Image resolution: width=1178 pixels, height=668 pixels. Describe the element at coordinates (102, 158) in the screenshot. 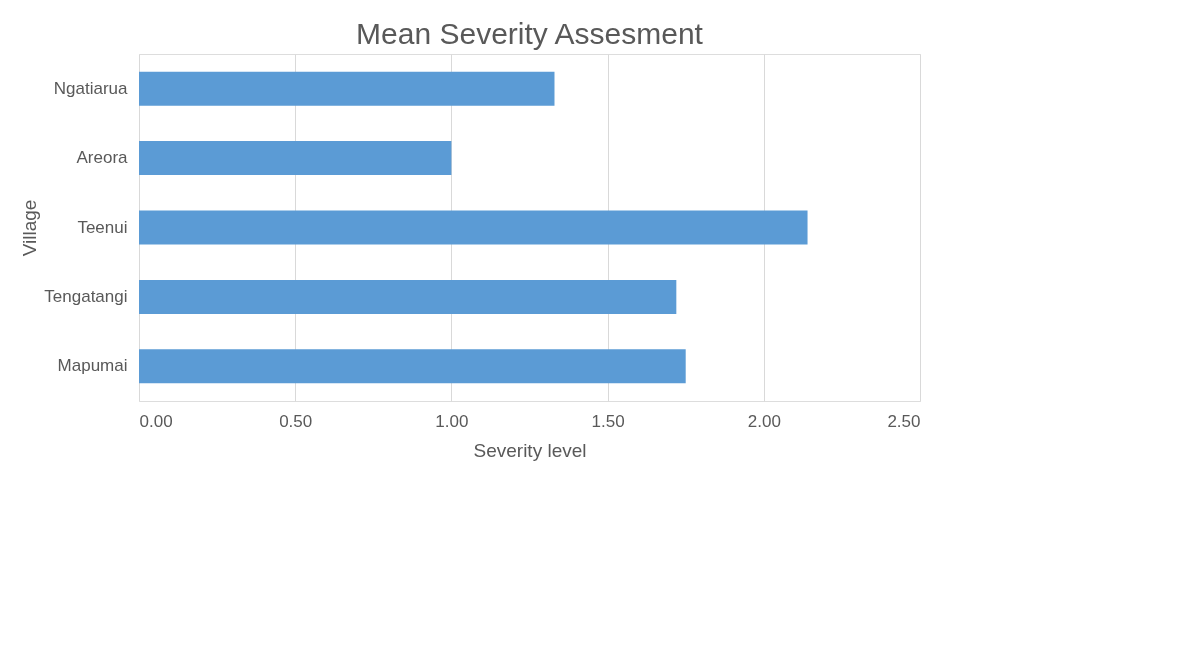

I see `y-tick-label: Areora` at that location.